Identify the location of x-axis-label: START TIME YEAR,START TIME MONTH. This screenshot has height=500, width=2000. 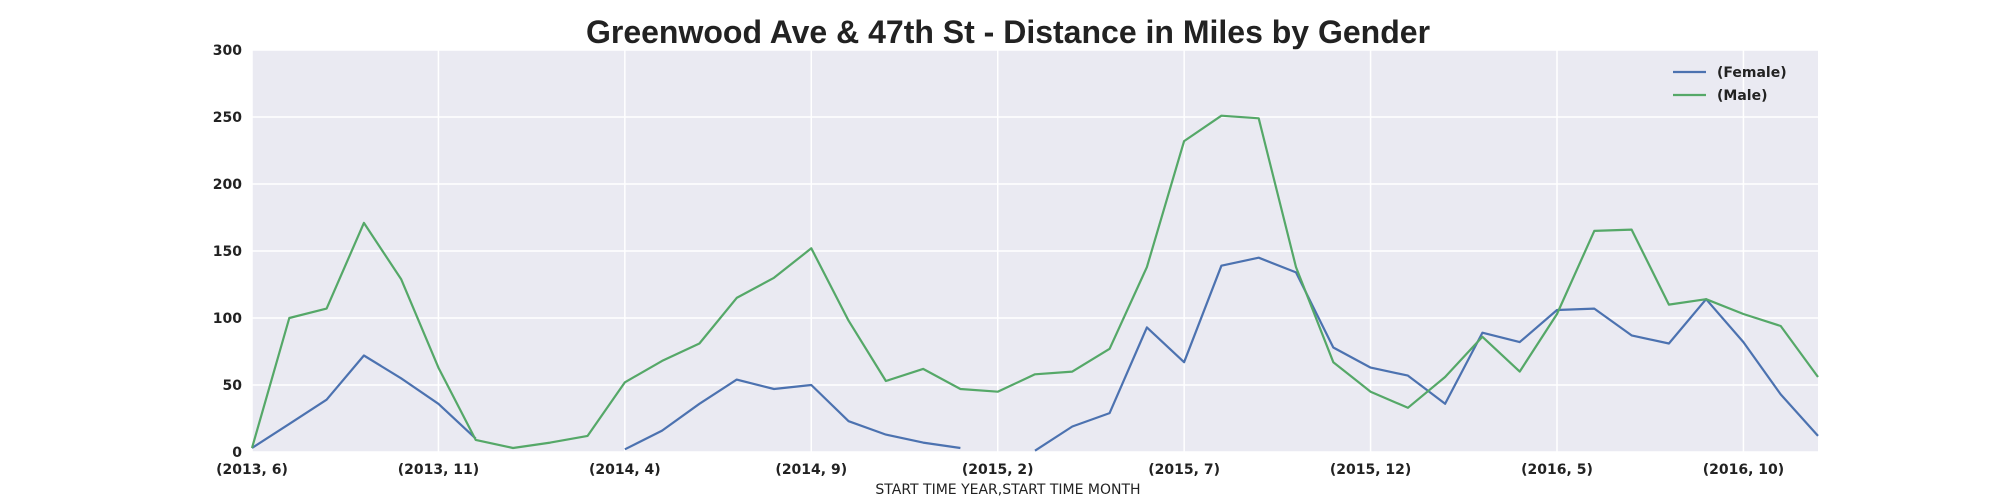
(1007, 490).